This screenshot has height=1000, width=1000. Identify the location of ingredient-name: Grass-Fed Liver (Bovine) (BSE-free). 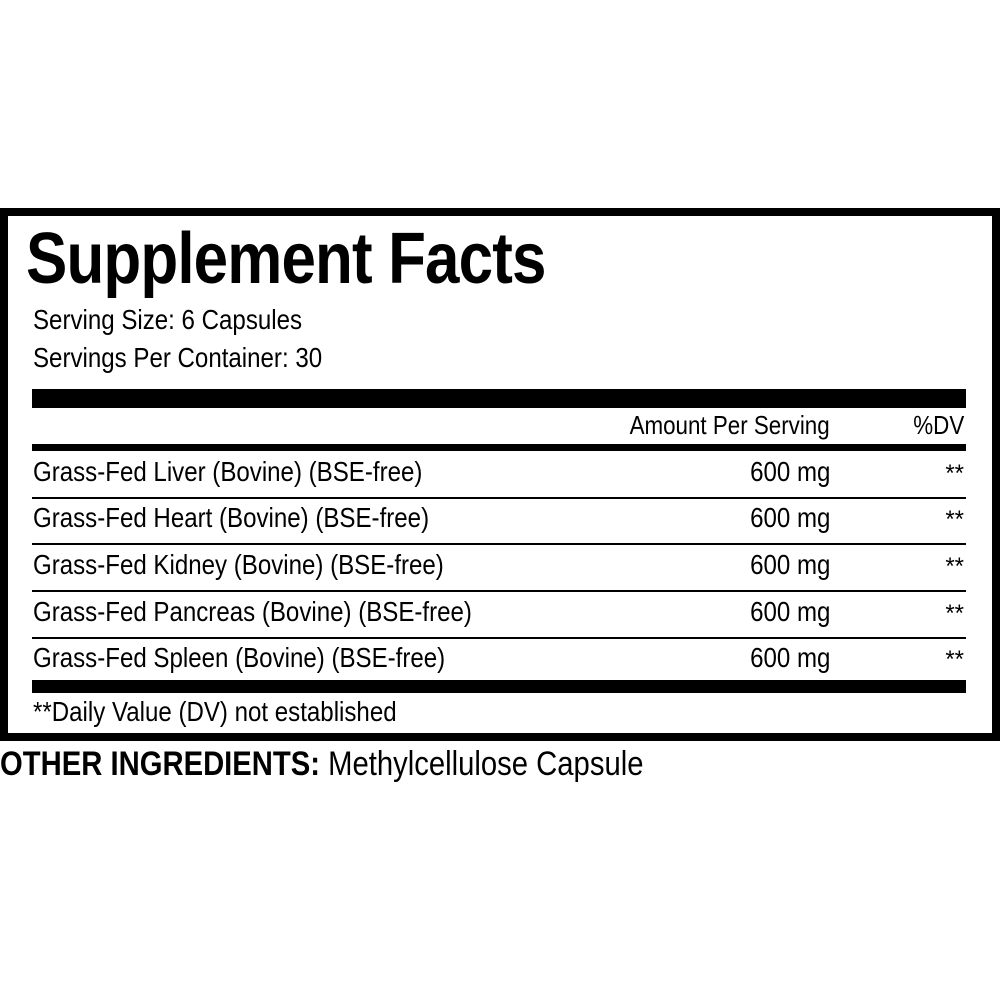
(228, 471).